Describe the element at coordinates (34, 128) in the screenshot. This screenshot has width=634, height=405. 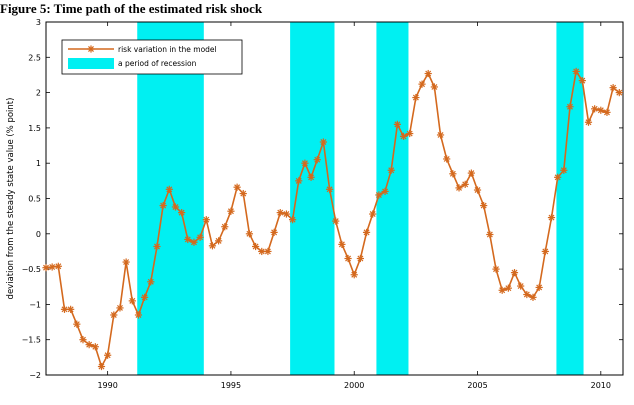
I see `y-tick-label: 1.5` at that location.